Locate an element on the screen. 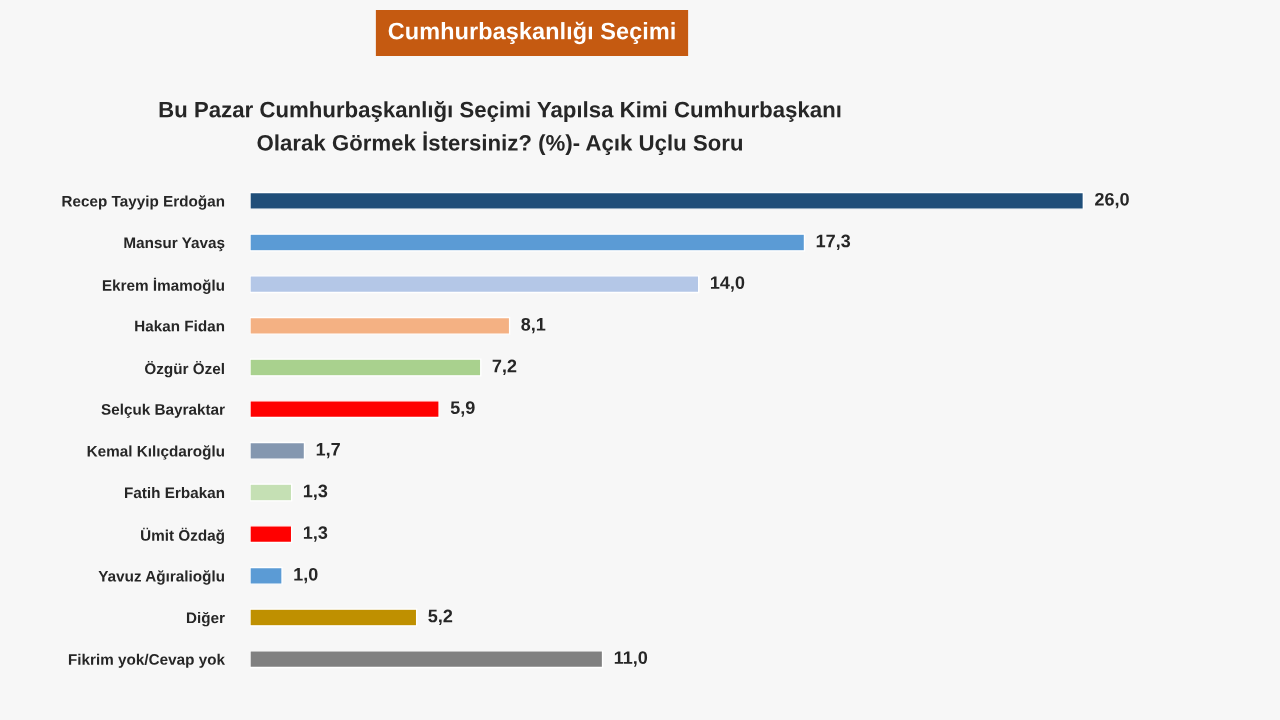 The height and width of the screenshot is (720, 1280). y-tick-label: Kemal Kılıçdaroğlu is located at coordinates (155, 452).